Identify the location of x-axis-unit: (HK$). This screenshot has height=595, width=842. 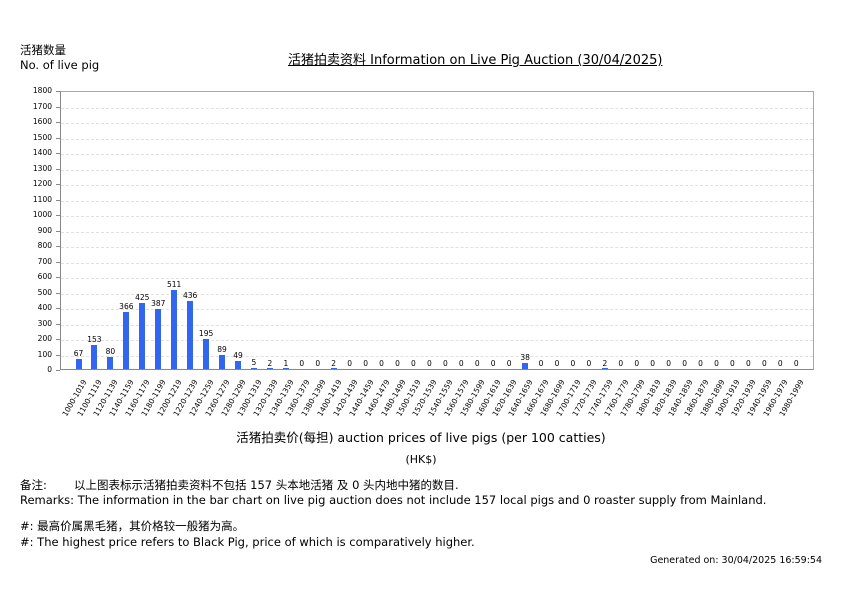
(421, 459).